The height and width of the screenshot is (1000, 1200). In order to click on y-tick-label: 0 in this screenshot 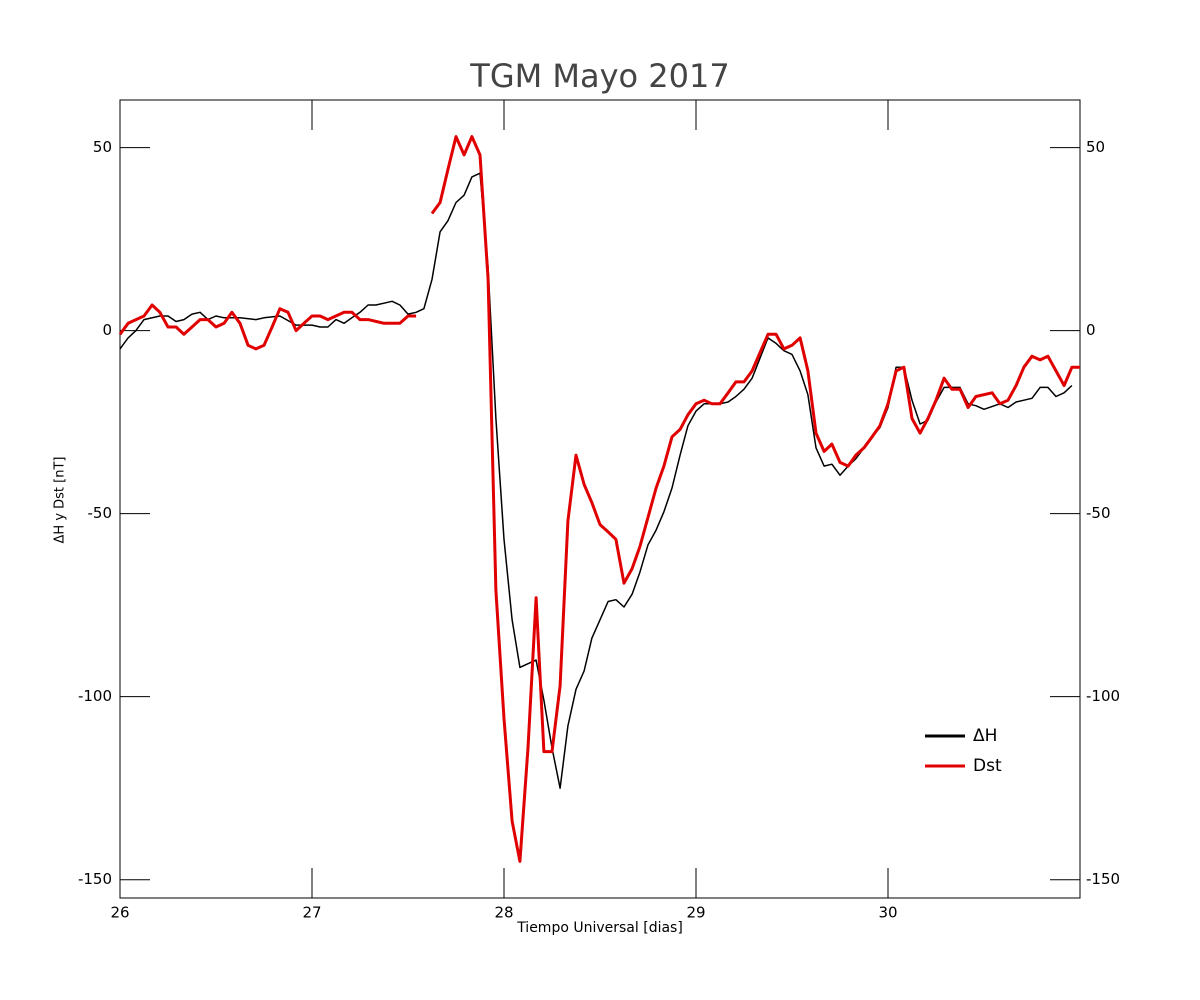, I will do `click(107, 330)`.